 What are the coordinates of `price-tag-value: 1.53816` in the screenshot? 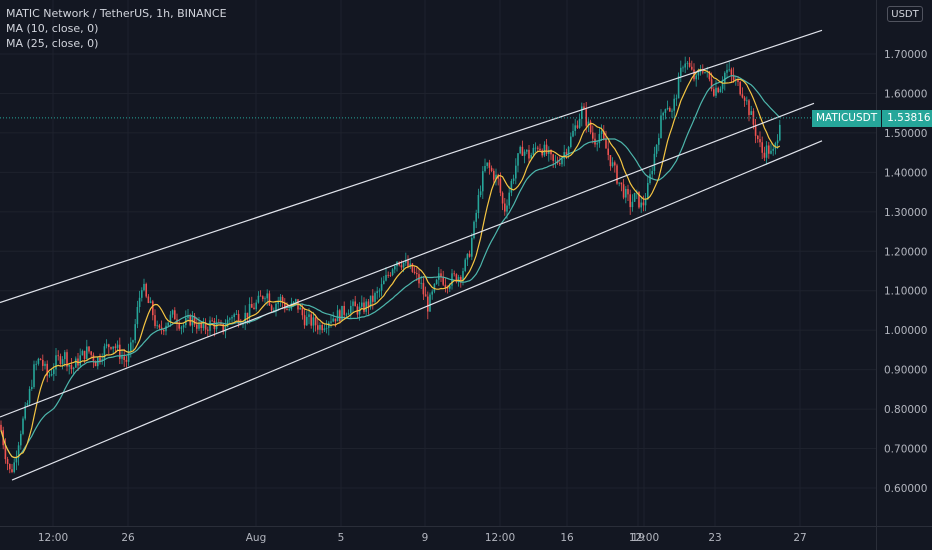 It's located at (907, 118).